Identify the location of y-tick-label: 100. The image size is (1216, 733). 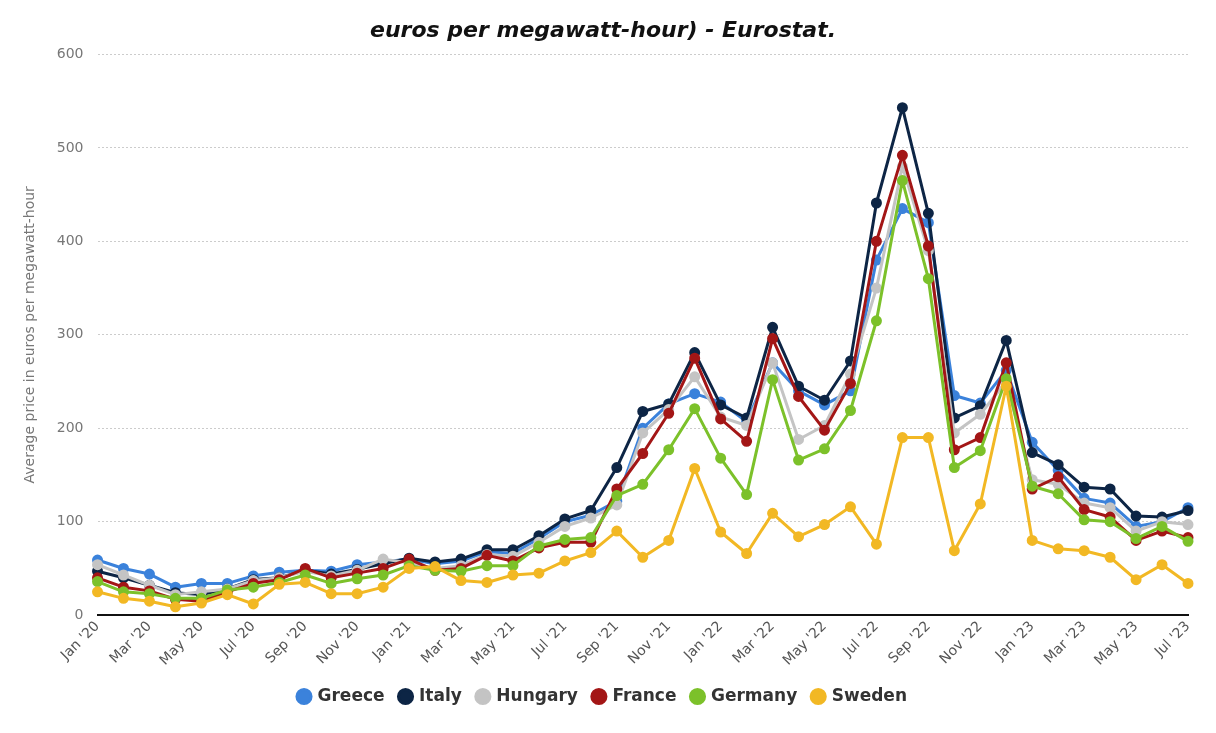
(70, 520).